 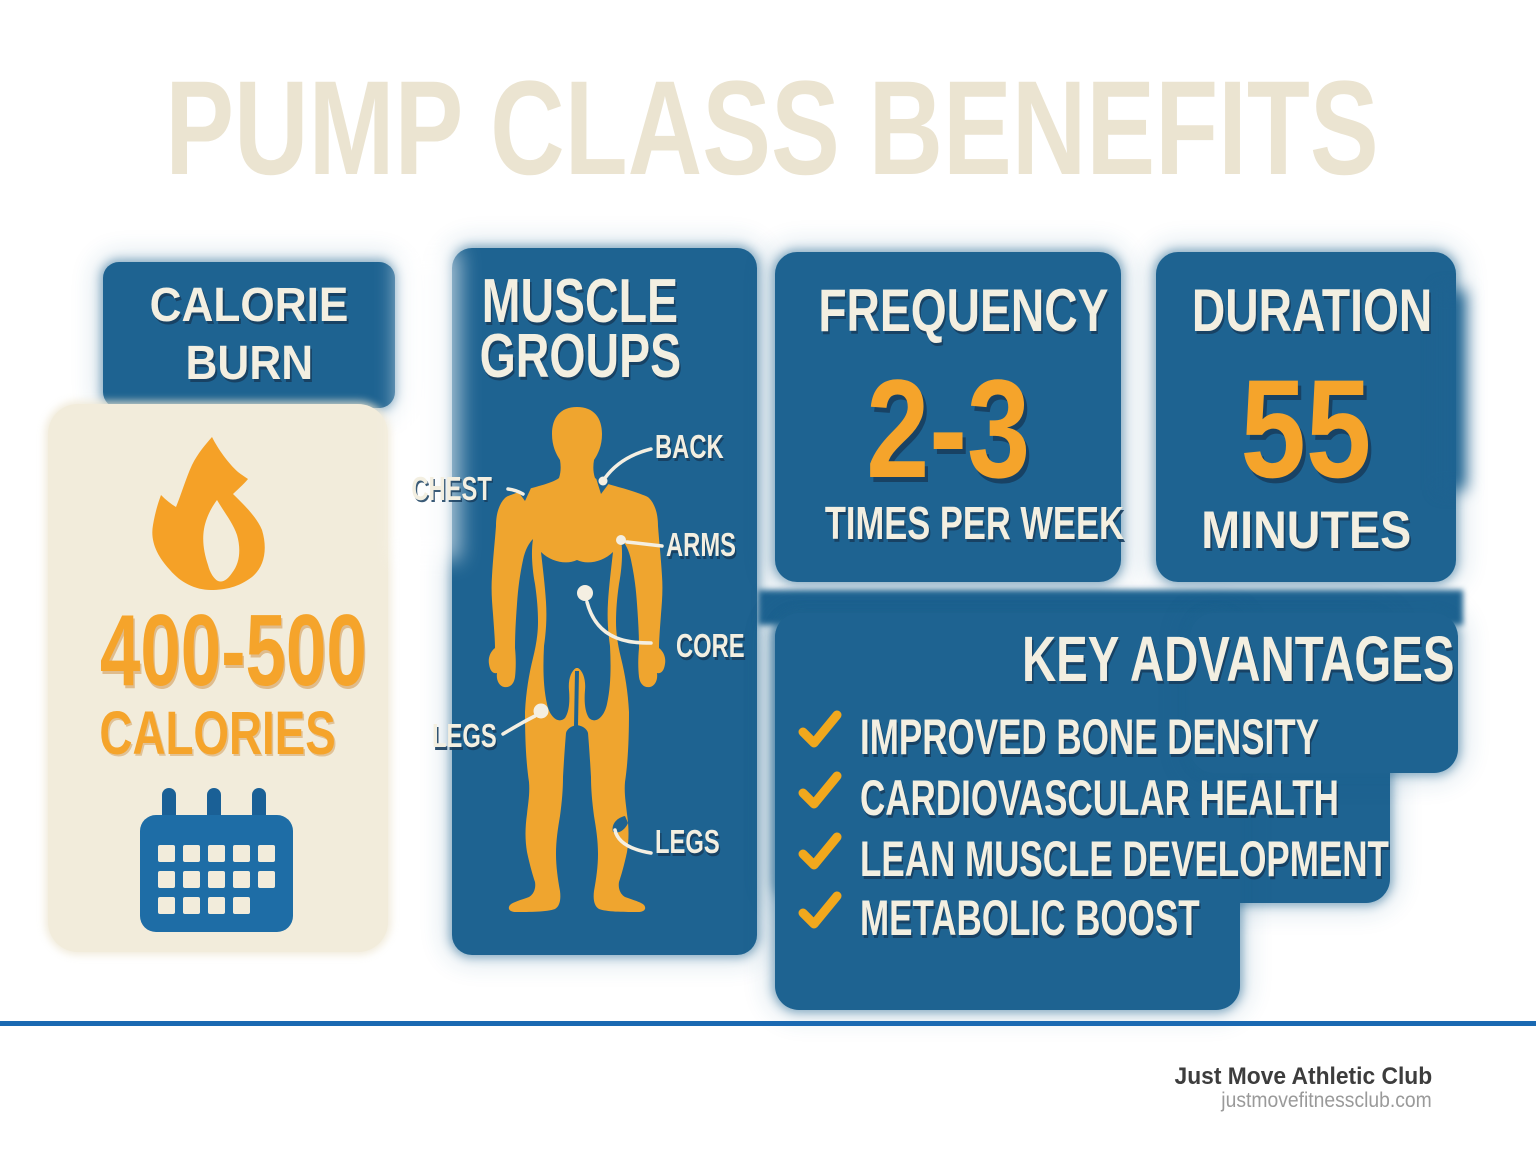 I want to click on pointer-legs-lower, so click(x=633, y=841).